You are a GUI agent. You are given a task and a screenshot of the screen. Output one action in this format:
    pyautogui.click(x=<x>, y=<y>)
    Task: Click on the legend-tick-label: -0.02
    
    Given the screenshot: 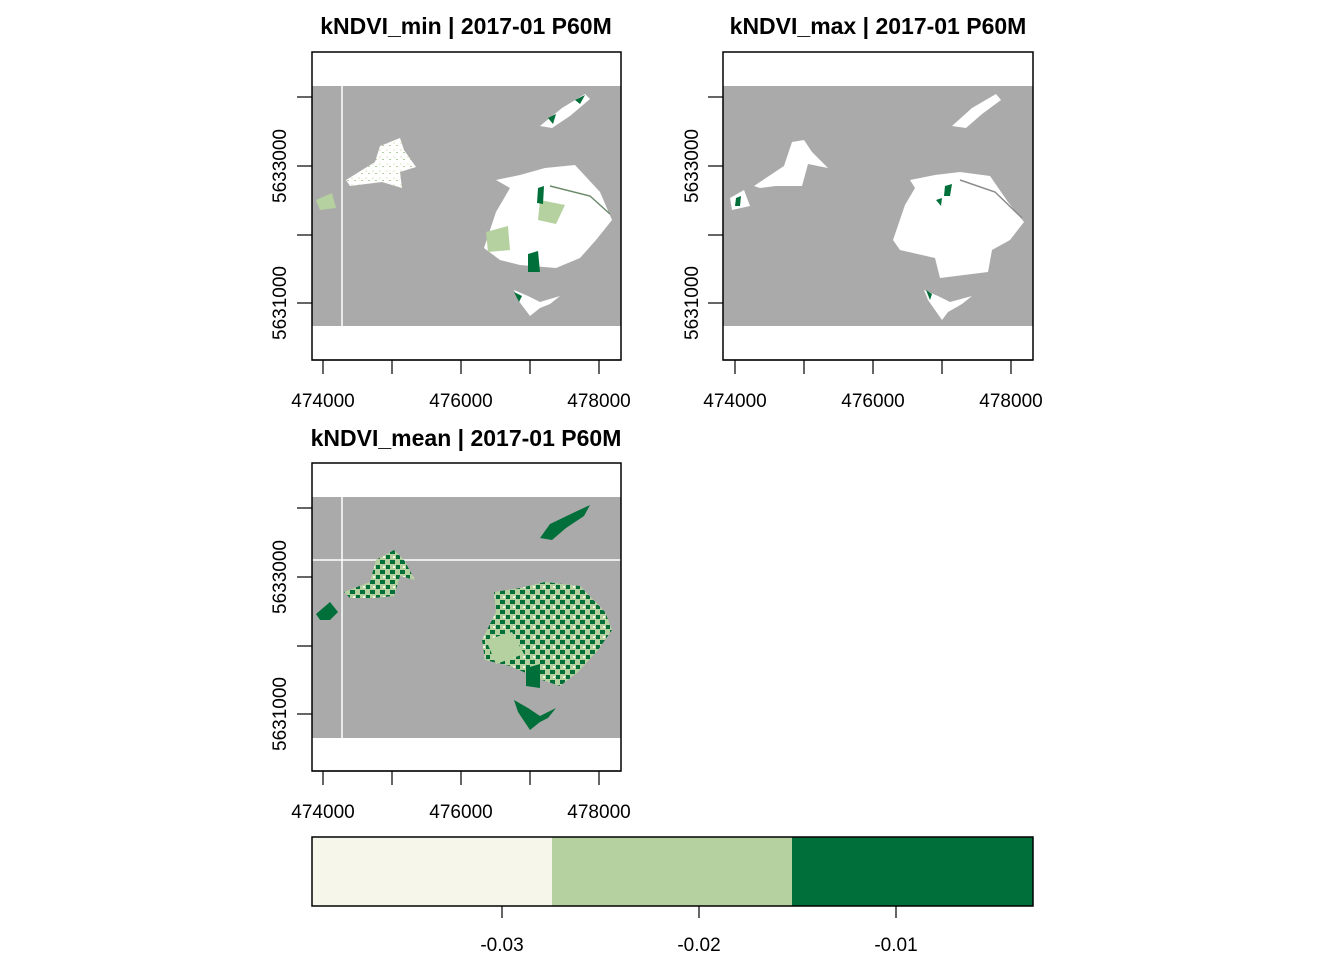 What is the action you would take?
    pyautogui.click(x=698, y=945)
    